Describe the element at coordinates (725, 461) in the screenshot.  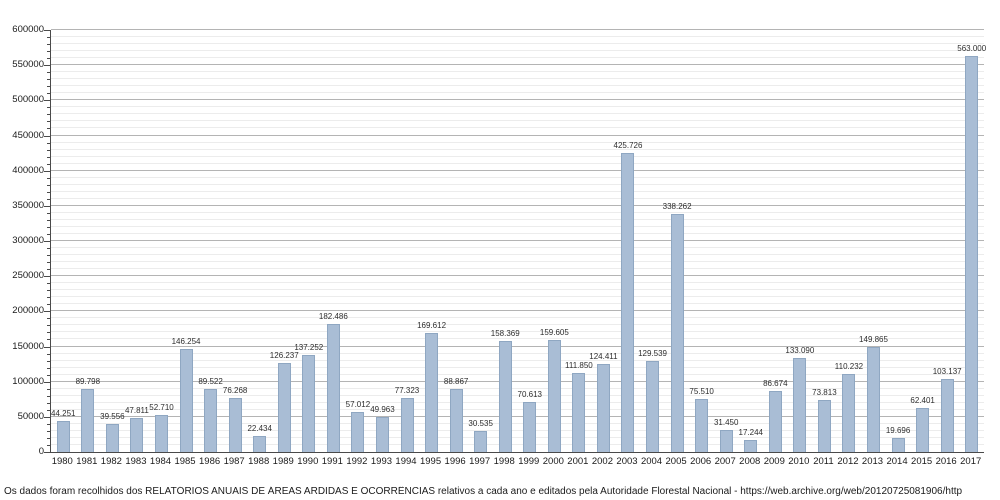
I see `x-tick-label: 2007` at that location.